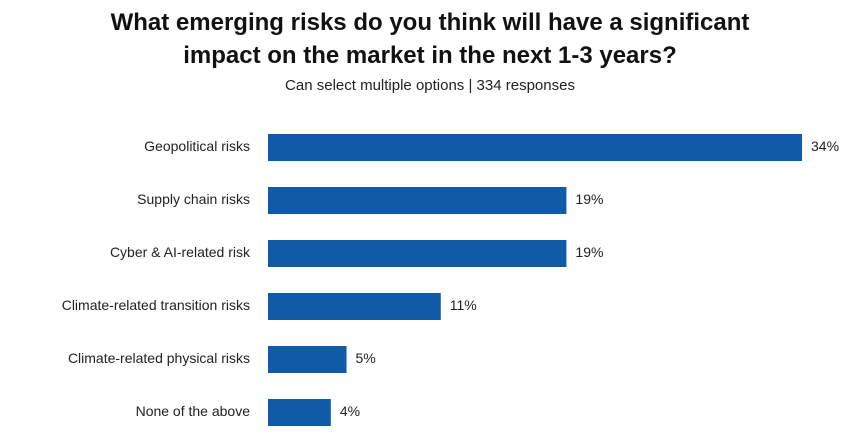 The width and height of the screenshot is (860, 447). I want to click on category-label: None of the above, so click(193, 411).